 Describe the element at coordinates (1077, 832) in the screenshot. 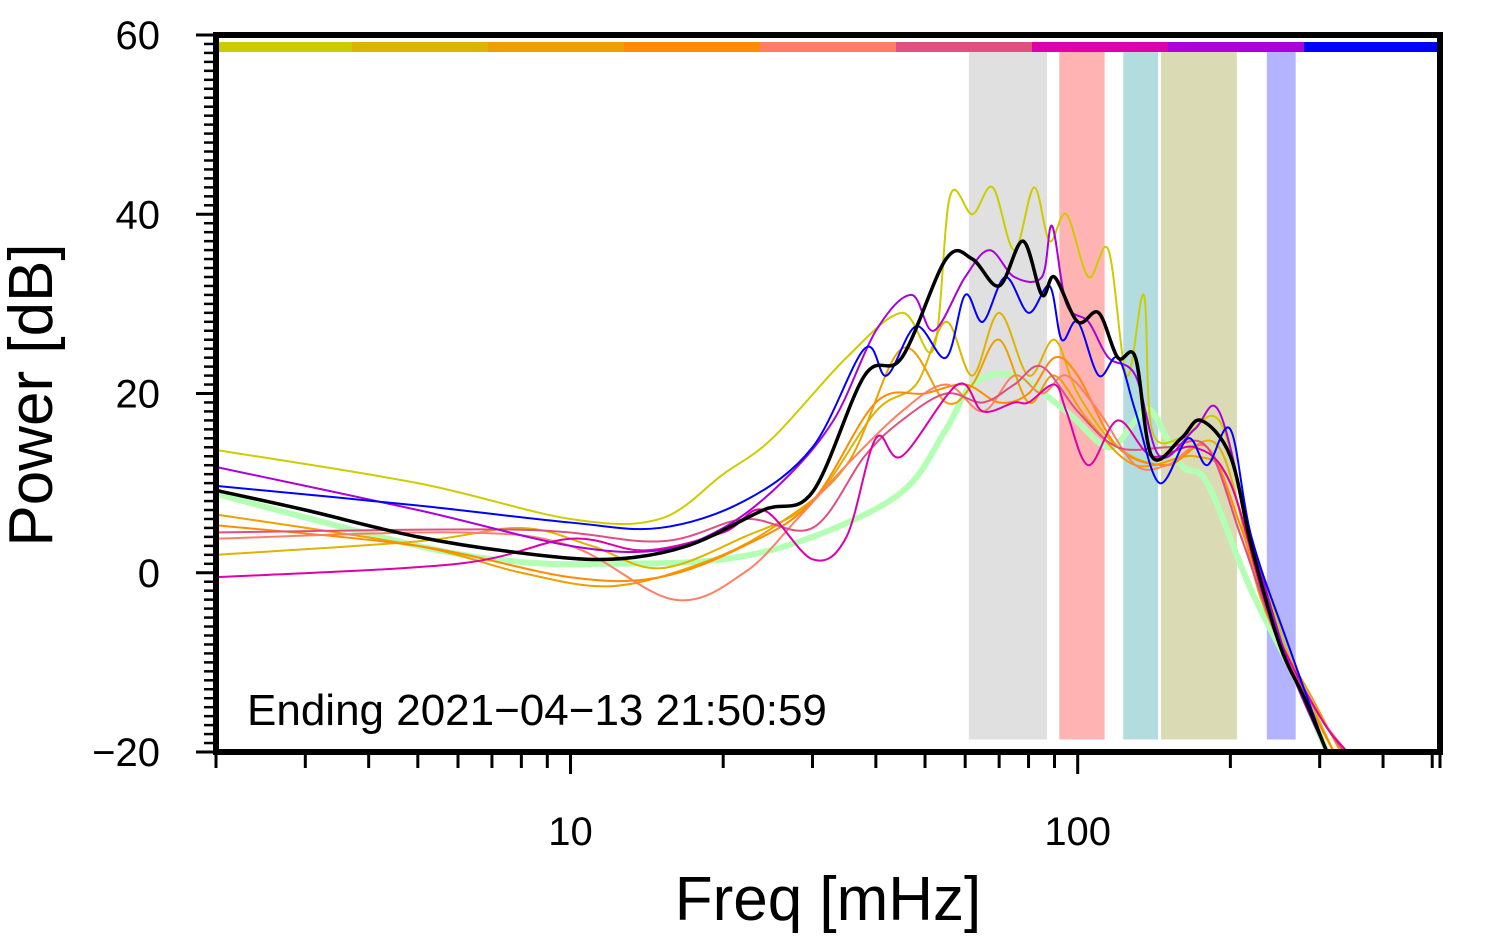

I see `x-tick-label: 100` at that location.